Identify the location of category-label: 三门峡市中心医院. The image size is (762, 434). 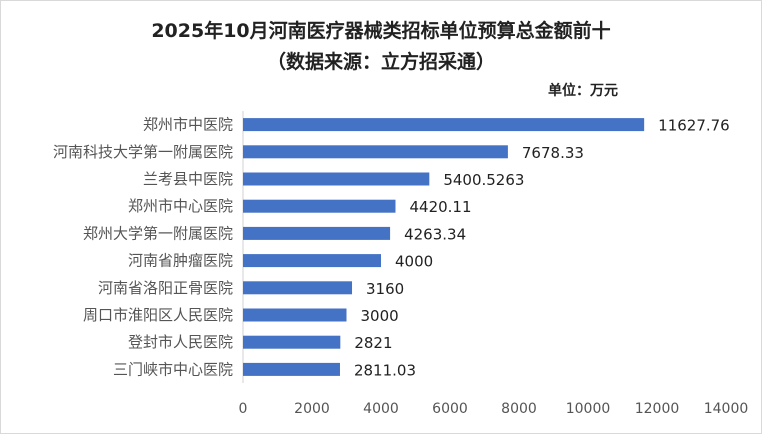
(173, 369).